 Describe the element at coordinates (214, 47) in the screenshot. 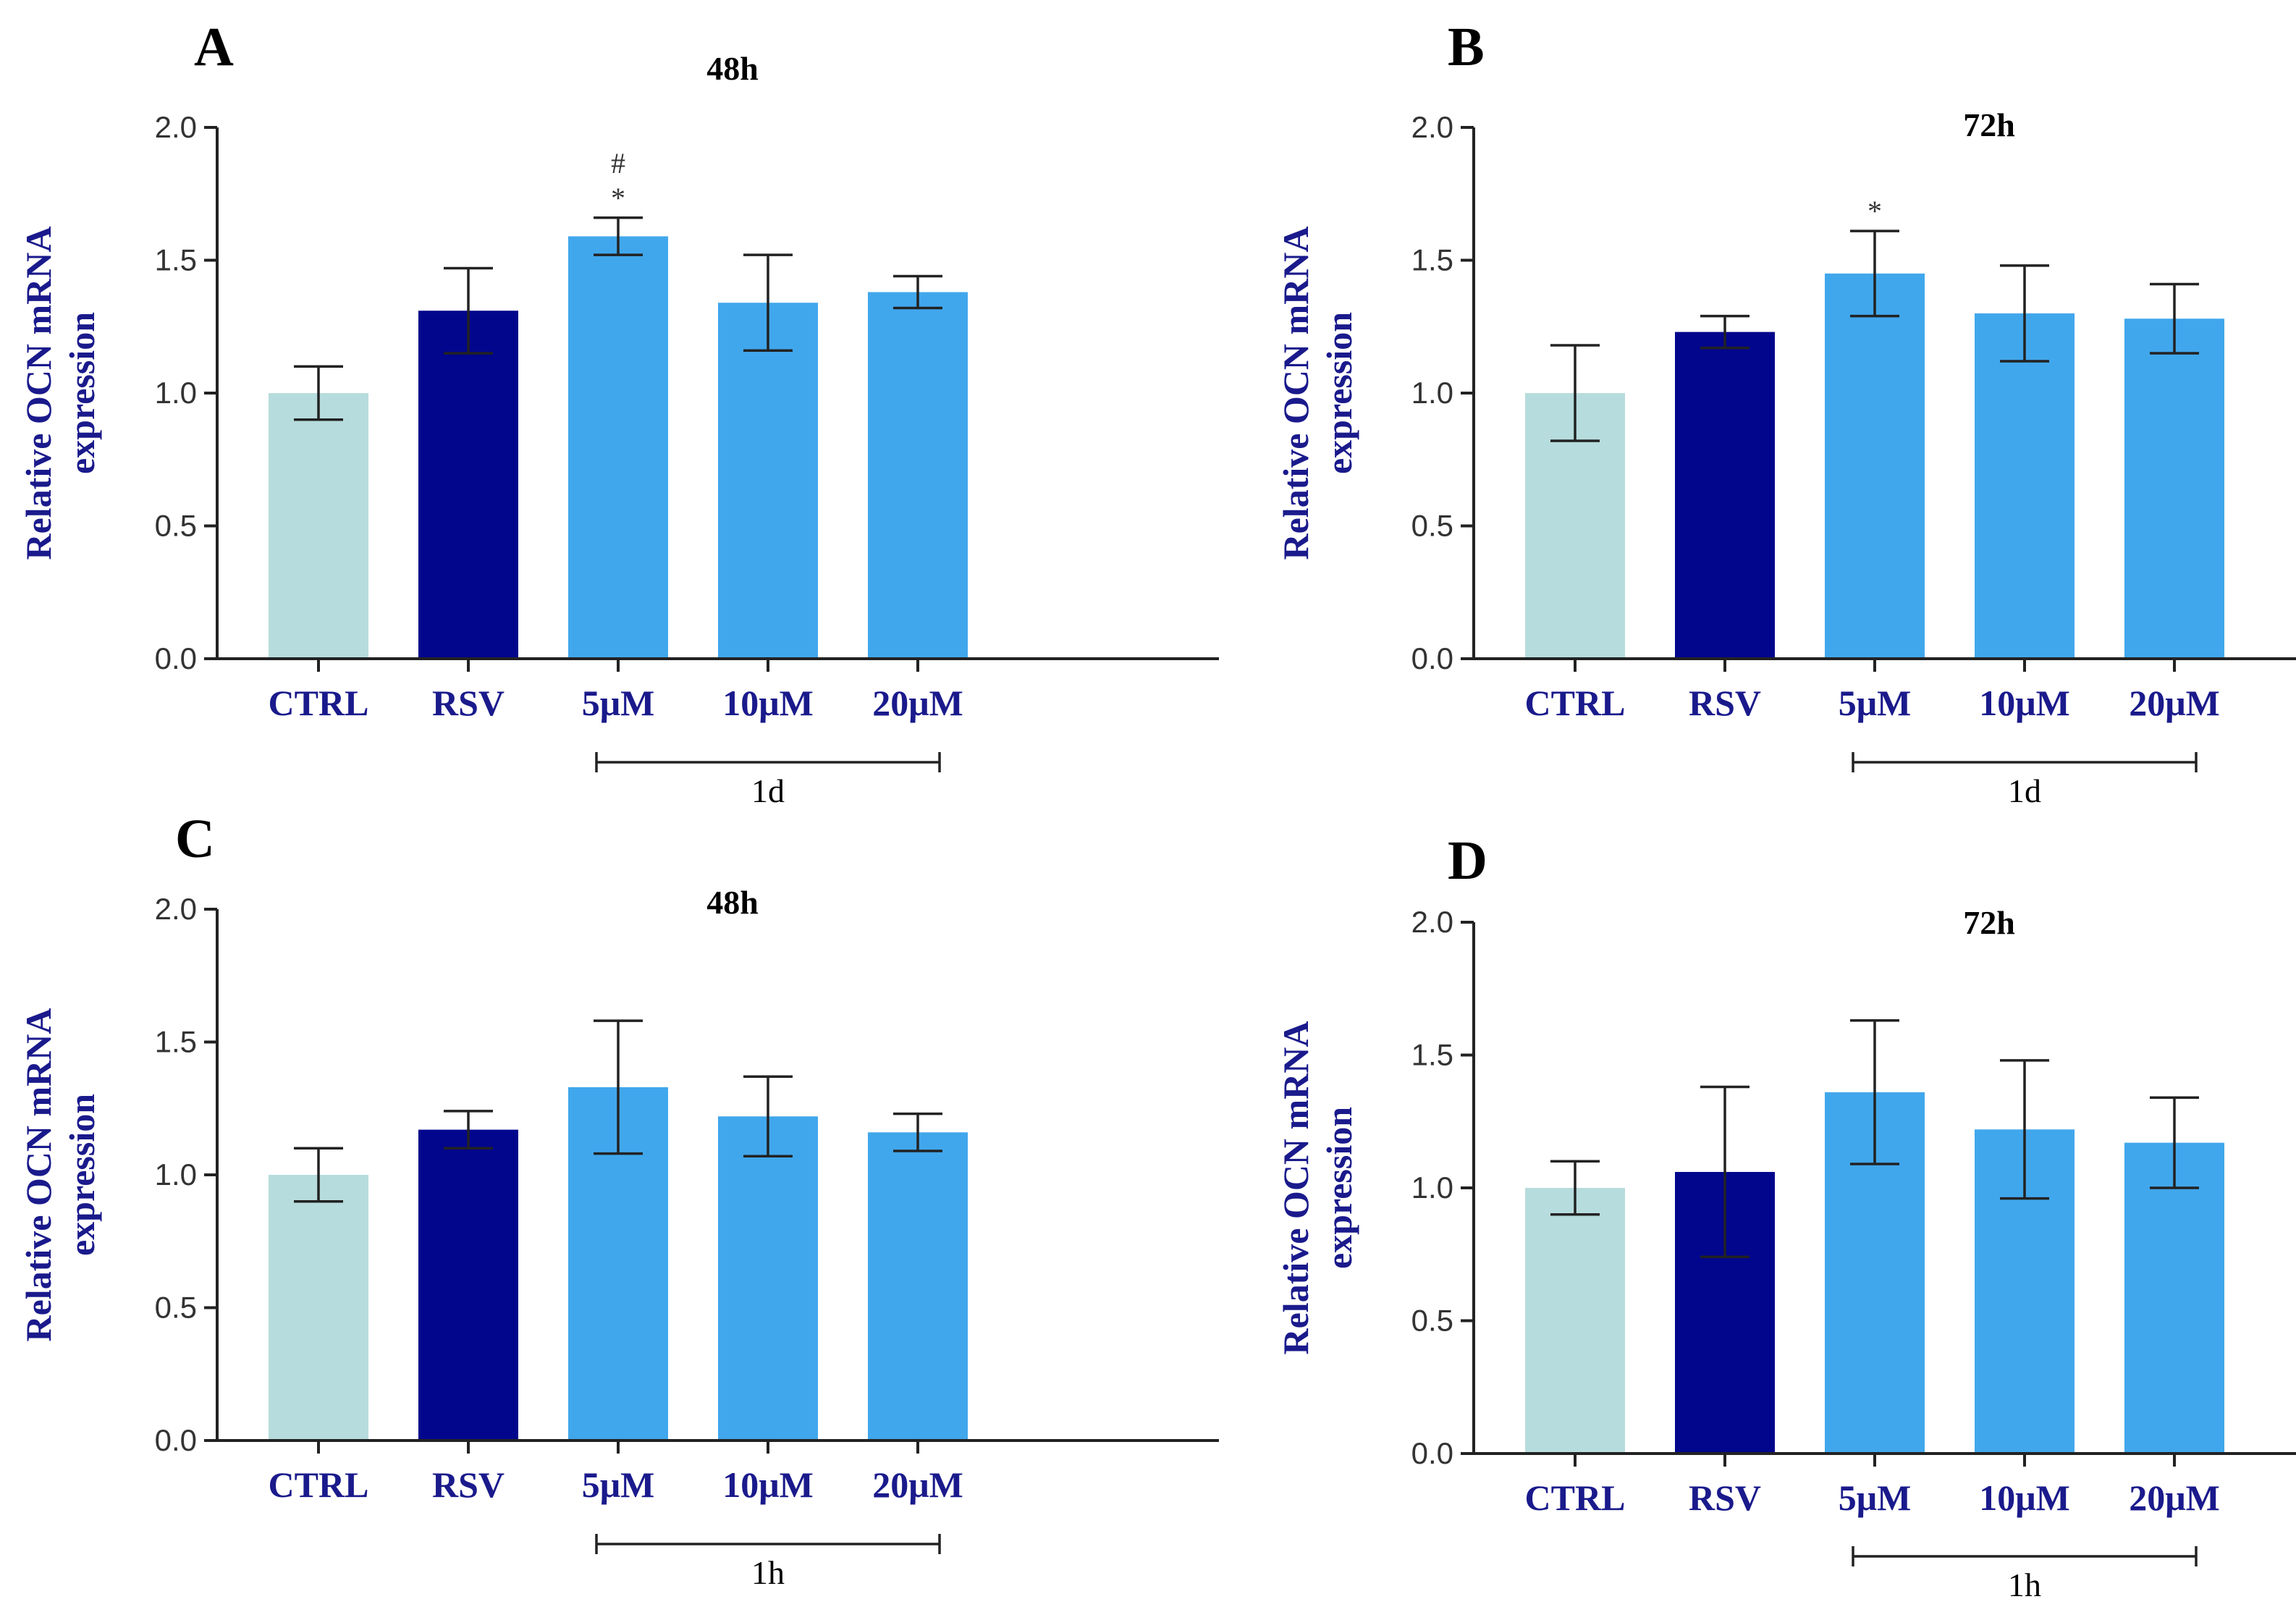

I see `panel-letter: A` at that location.